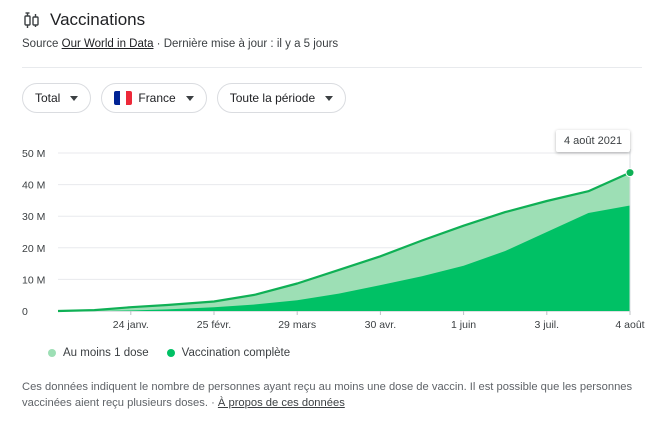 This screenshot has height=433, width=650. I want to click on chart-legend: Au moins 1 dose Vaccination complète, so click(169, 353).